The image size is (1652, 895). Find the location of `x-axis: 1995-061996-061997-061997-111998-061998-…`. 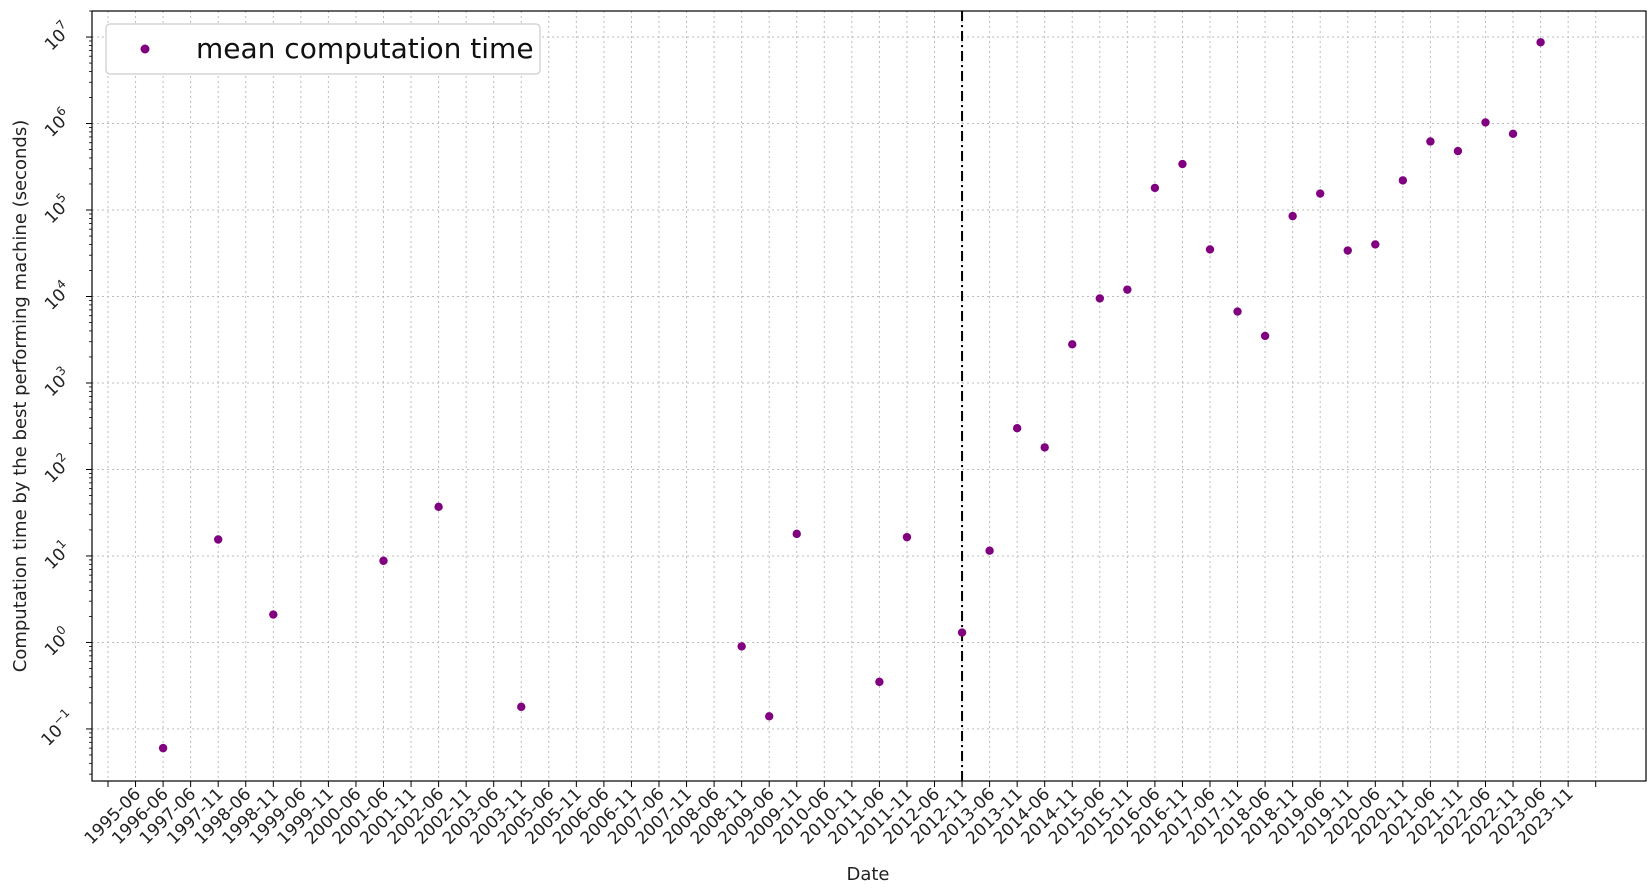

x-axis: 1995-061996-061997-061997-111998-061998-… is located at coordinates (839, 815).